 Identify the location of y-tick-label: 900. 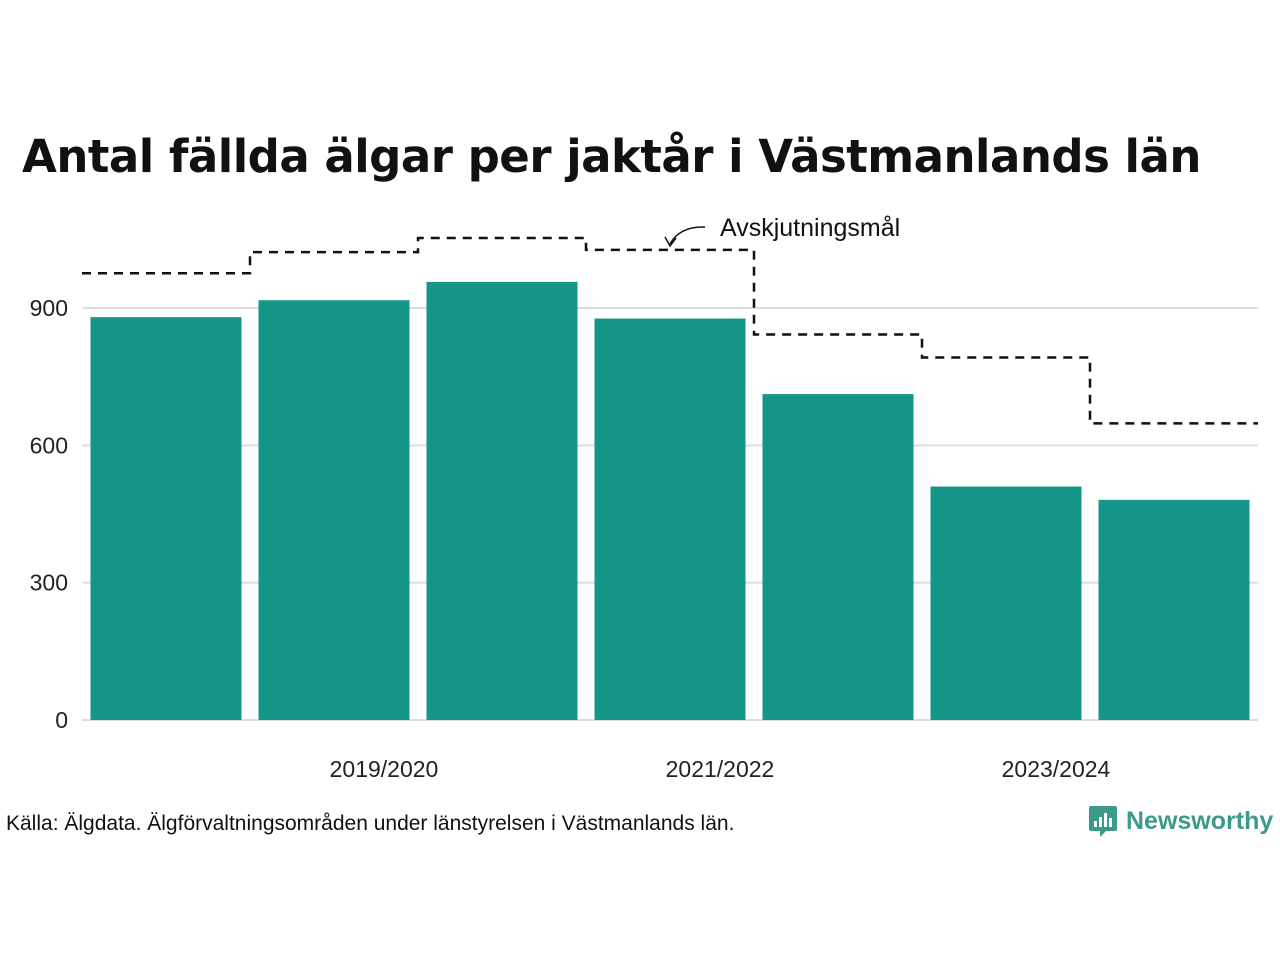
(49, 308).